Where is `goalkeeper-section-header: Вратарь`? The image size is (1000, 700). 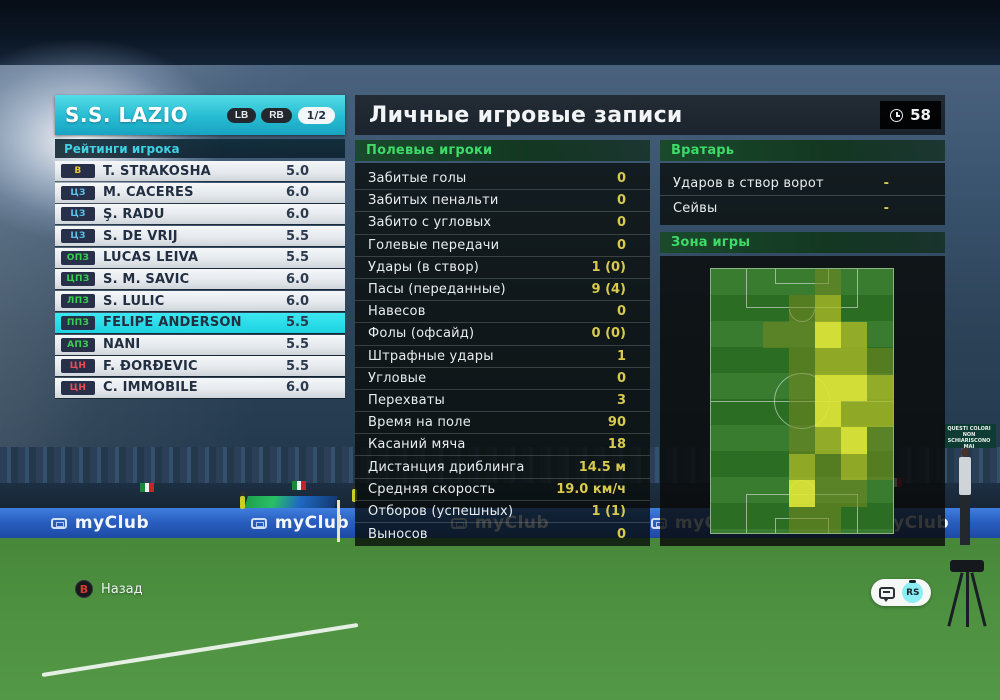 goalkeeper-section-header: Вратарь is located at coordinates (802, 150).